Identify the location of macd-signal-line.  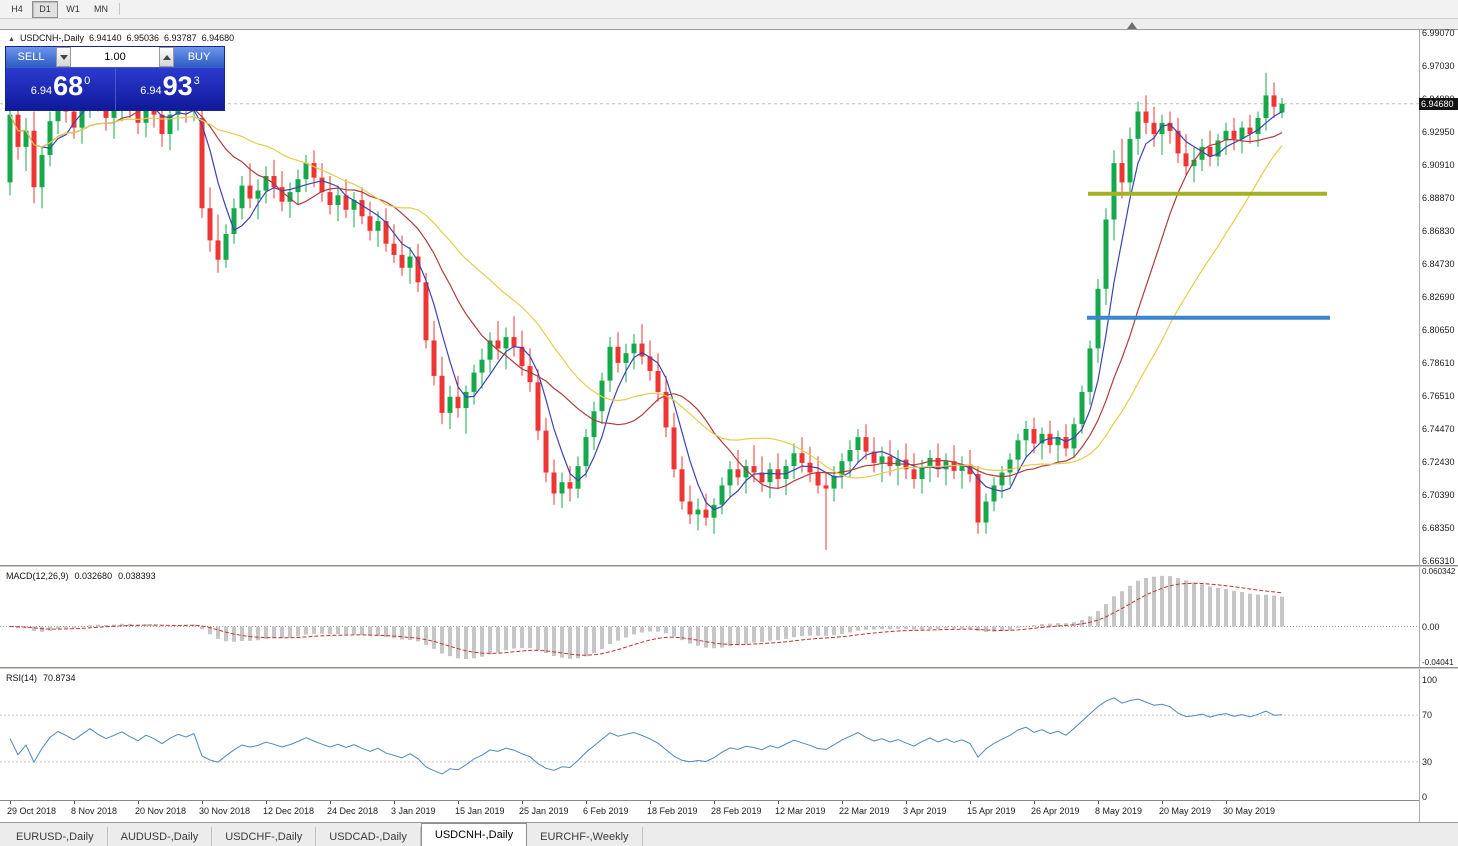
(646, 619).